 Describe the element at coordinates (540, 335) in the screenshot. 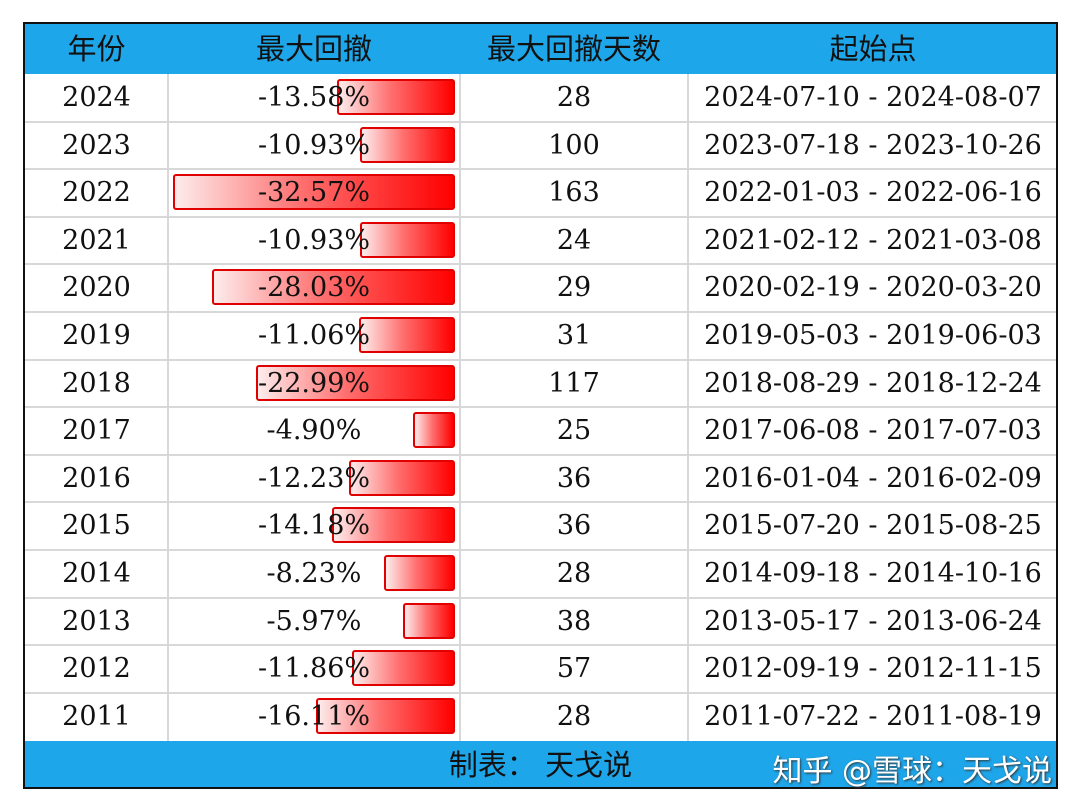

I see `table-row: 2019 -11.06% 31 2019-05-03 - 2019-06-03` at that location.